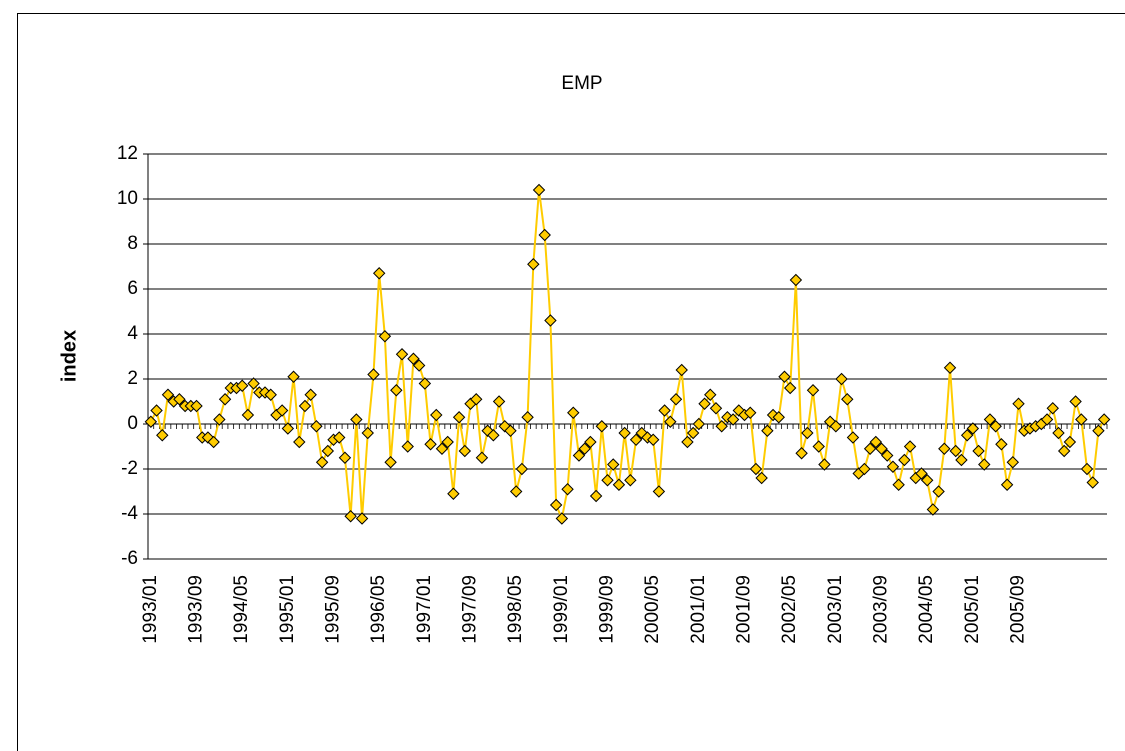 The width and height of the screenshot is (1125, 751). I want to click on x-tick-label: 2005/09, so click(1018, 609).